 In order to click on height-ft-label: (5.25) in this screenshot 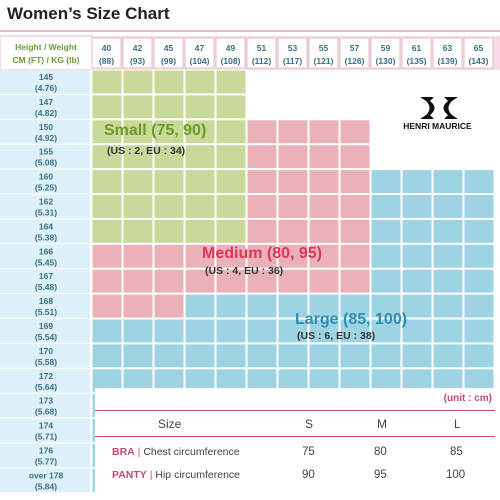, I will do `click(46, 188)`.